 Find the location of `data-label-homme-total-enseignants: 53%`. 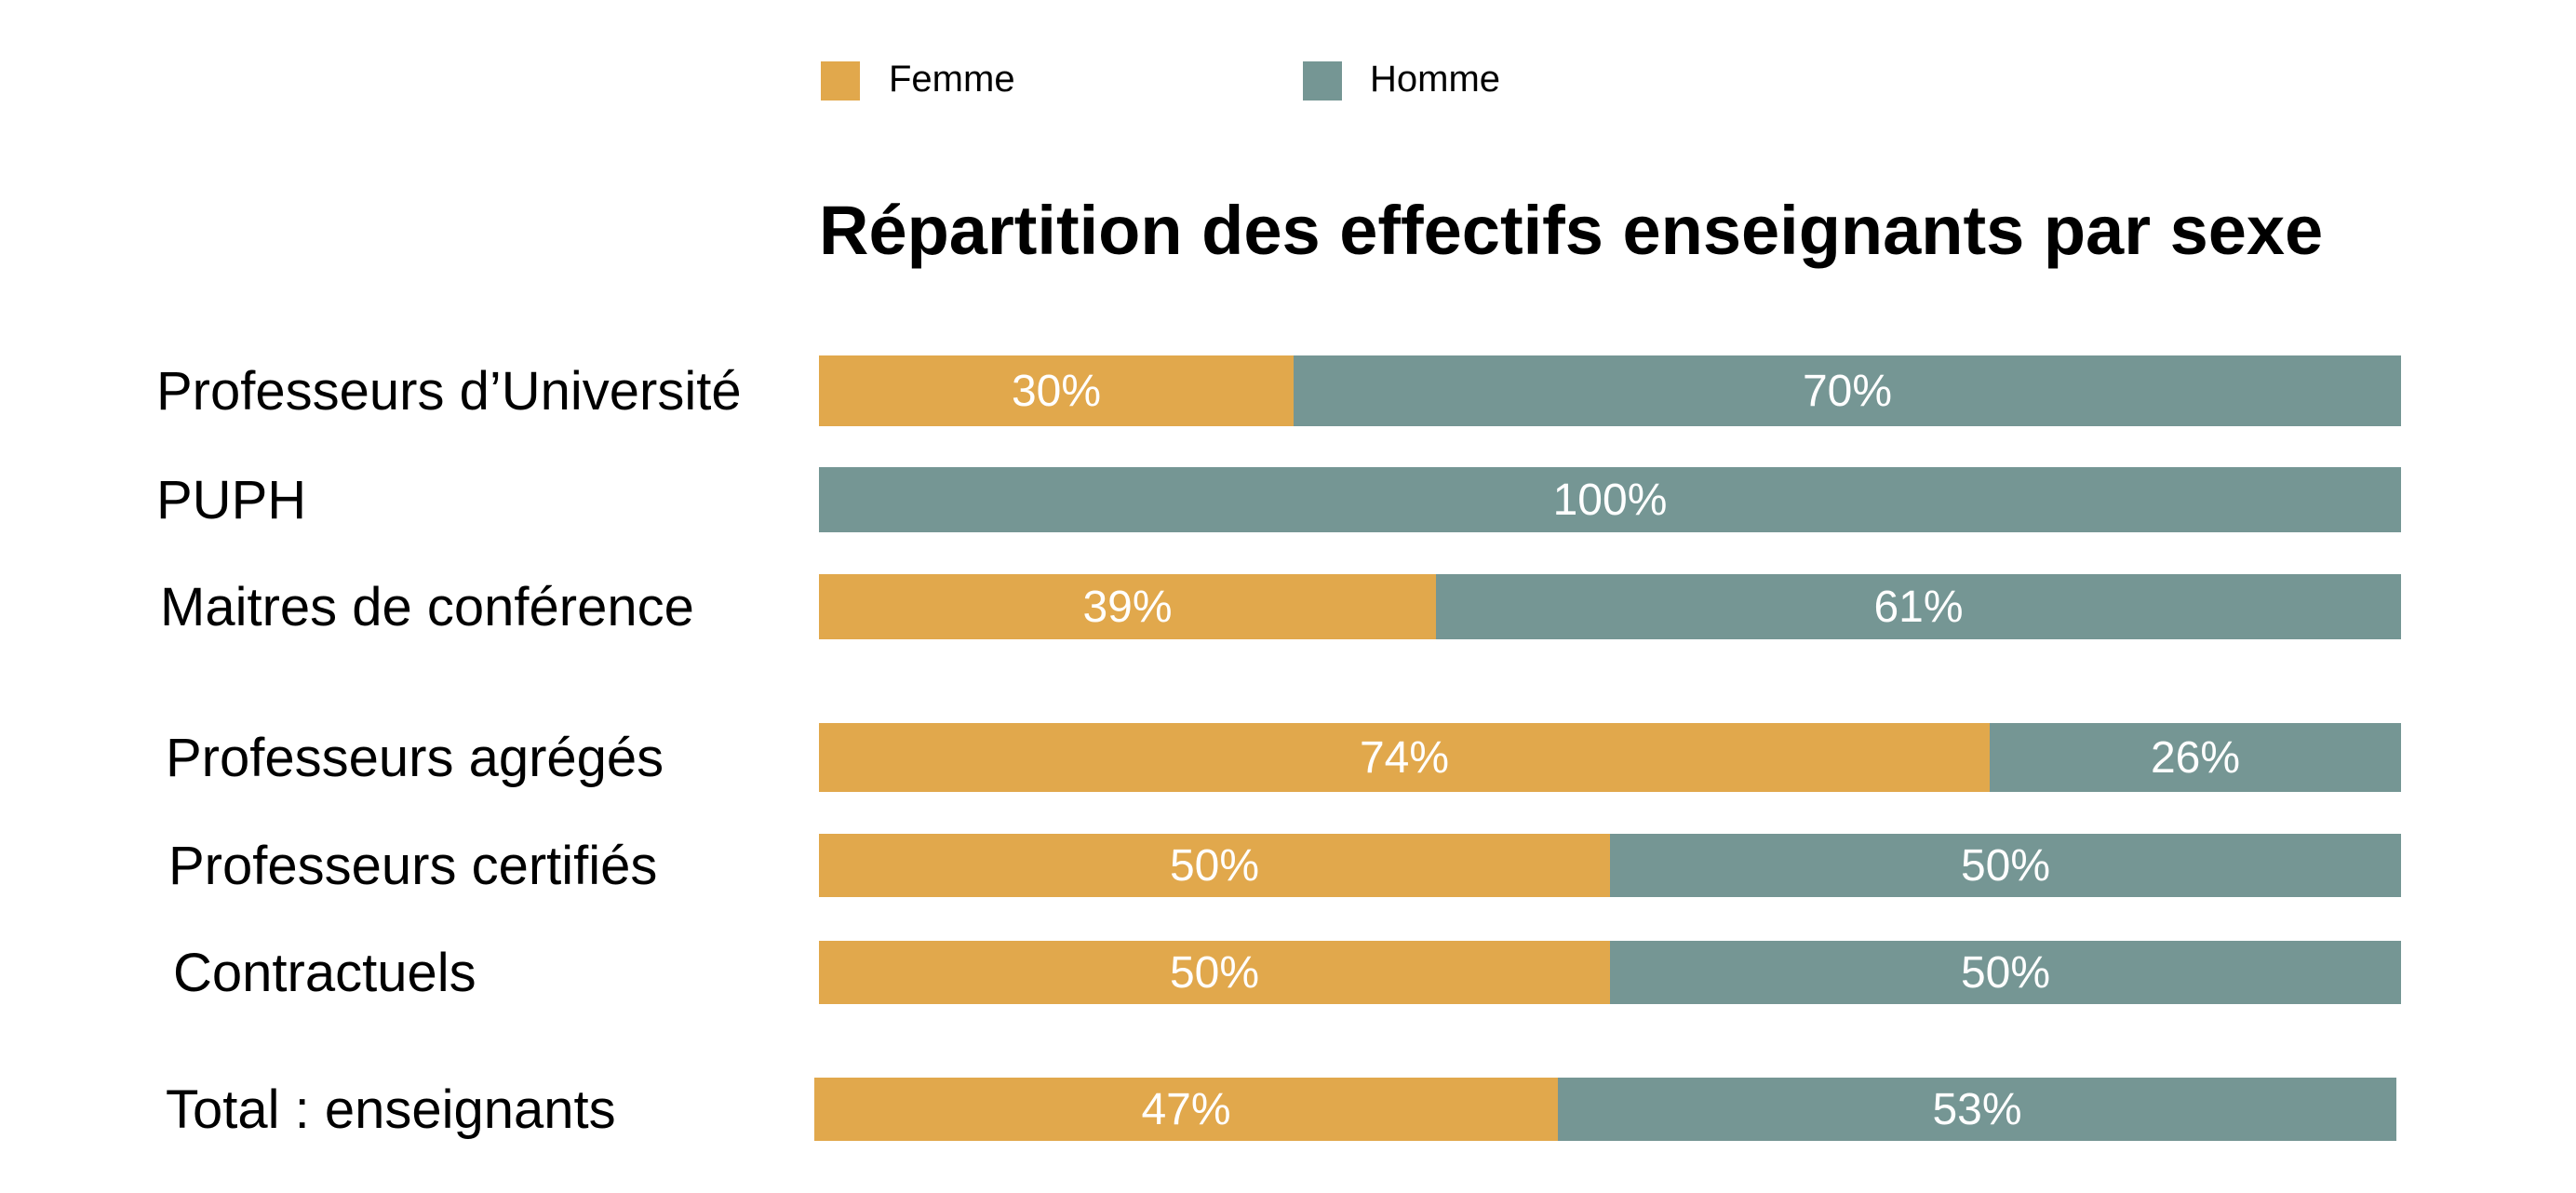

data-label-homme-total-enseignants: 53% is located at coordinates (1976, 1109).